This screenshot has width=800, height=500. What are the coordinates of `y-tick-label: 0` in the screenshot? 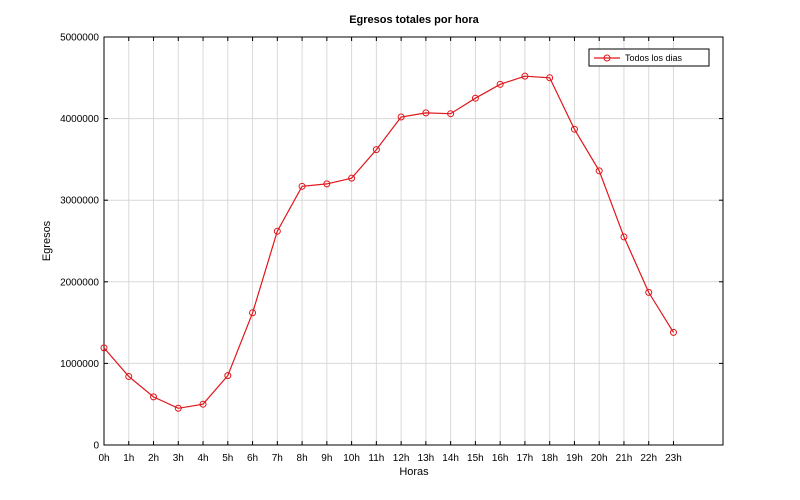 It's located at (96, 446).